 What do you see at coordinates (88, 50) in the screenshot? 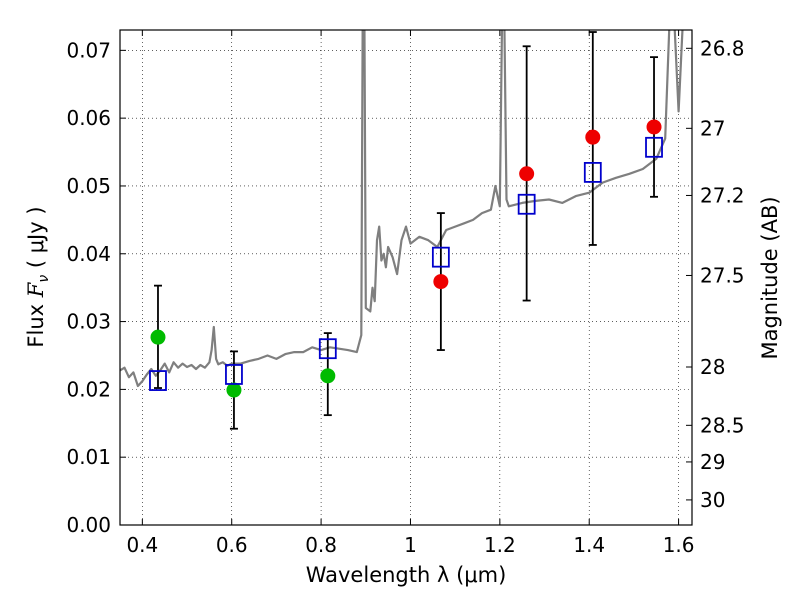
I see `y-tick-label: 0.07` at bounding box center [88, 50].